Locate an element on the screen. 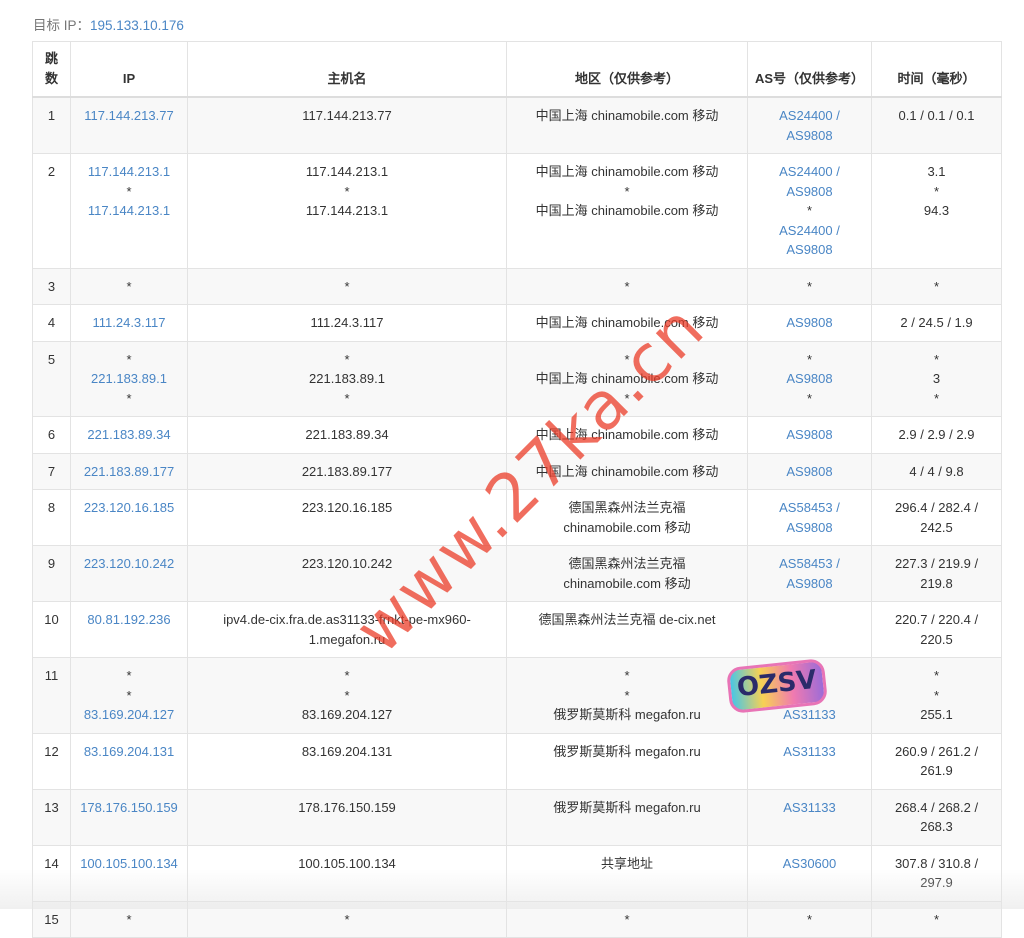 This screenshot has height=938, width=1024. hostname-cell: 117.144.213.77 is located at coordinates (347, 125).